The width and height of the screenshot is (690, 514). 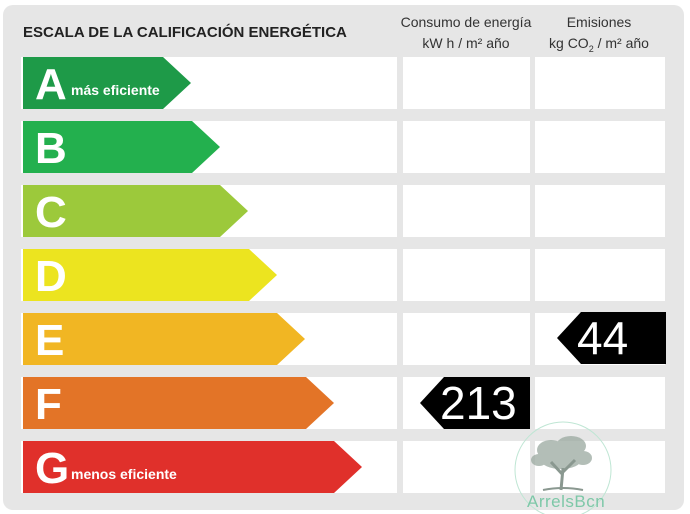 I want to click on emisiones-column-header: Emisiones kg CO2 / m² año, so click(x=599, y=36).